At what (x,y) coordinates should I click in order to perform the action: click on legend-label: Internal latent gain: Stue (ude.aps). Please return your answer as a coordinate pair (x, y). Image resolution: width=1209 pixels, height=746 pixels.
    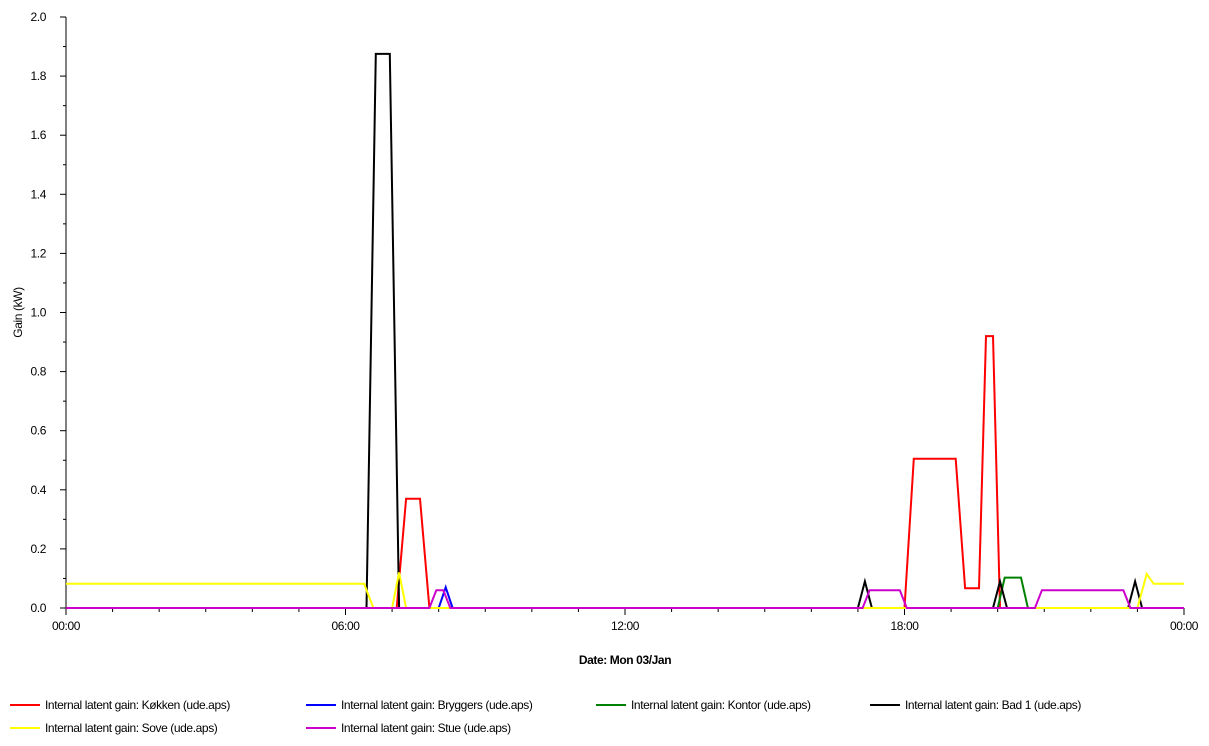
    Looking at the image, I should click on (426, 728).